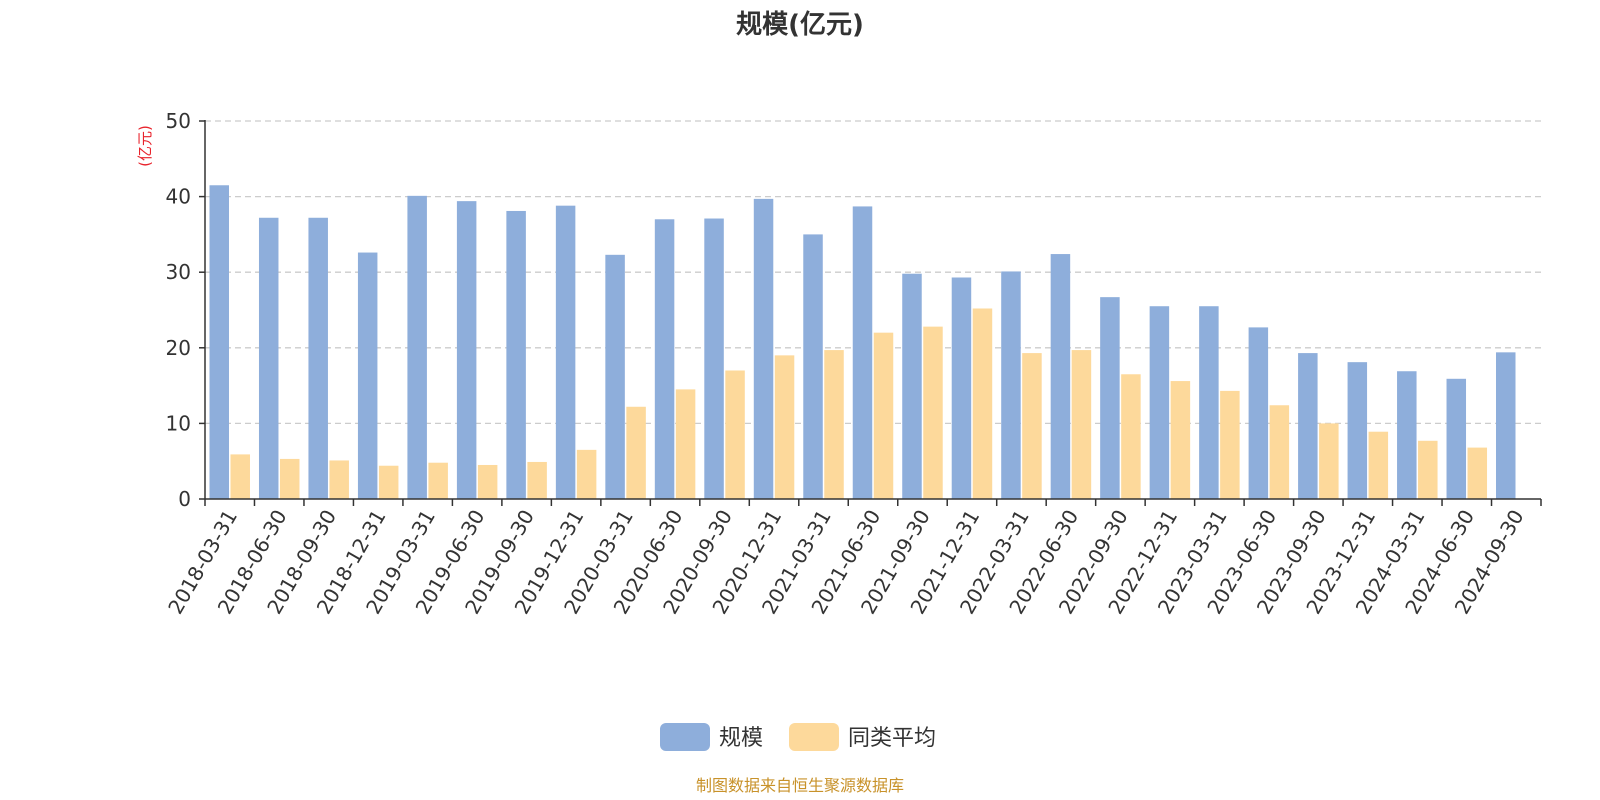  I want to click on y-axis-unit: (亿元), so click(145, 146).